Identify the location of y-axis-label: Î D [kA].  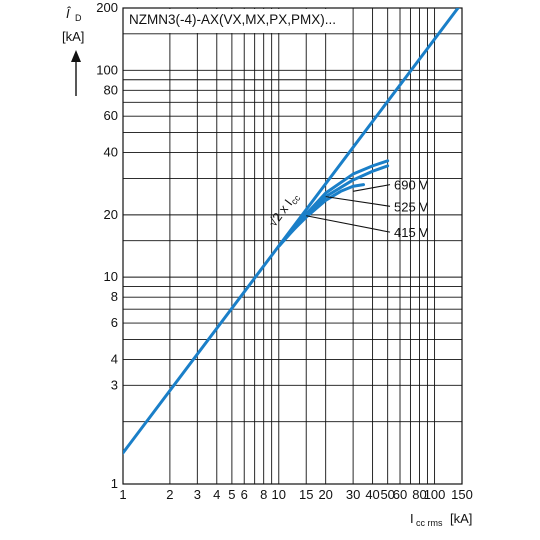
(73, 51).